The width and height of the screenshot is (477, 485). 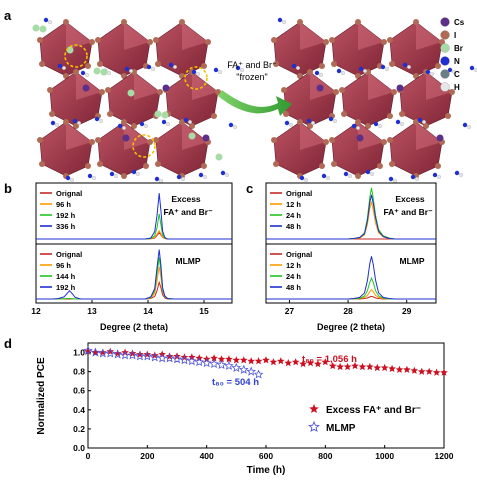 I want to click on c-x-axis-label: Degree (2 theta), so click(x=351, y=327).